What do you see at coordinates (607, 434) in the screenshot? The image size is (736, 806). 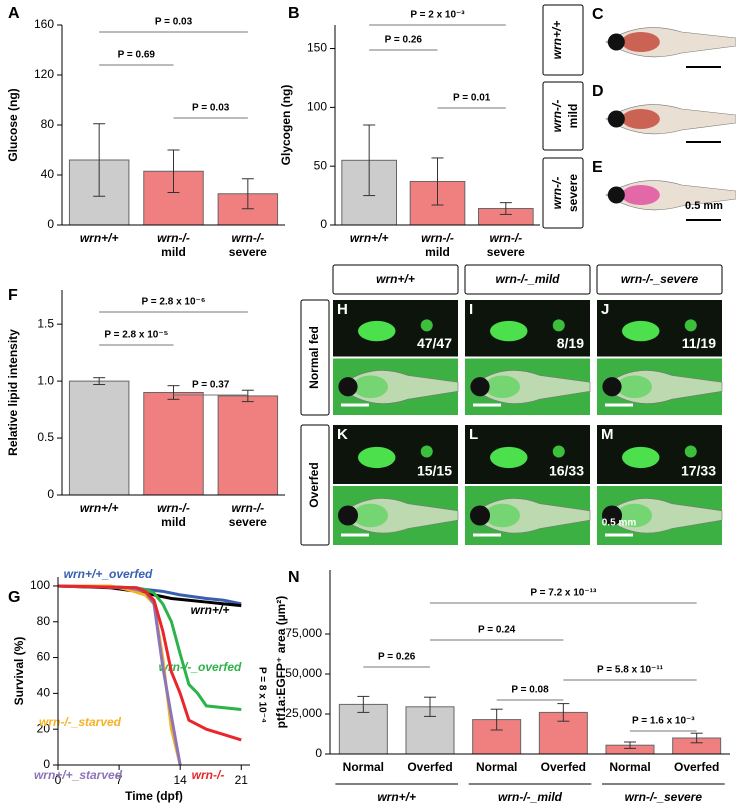 I see `panel-letter: M` at bounding box center [607, 434].